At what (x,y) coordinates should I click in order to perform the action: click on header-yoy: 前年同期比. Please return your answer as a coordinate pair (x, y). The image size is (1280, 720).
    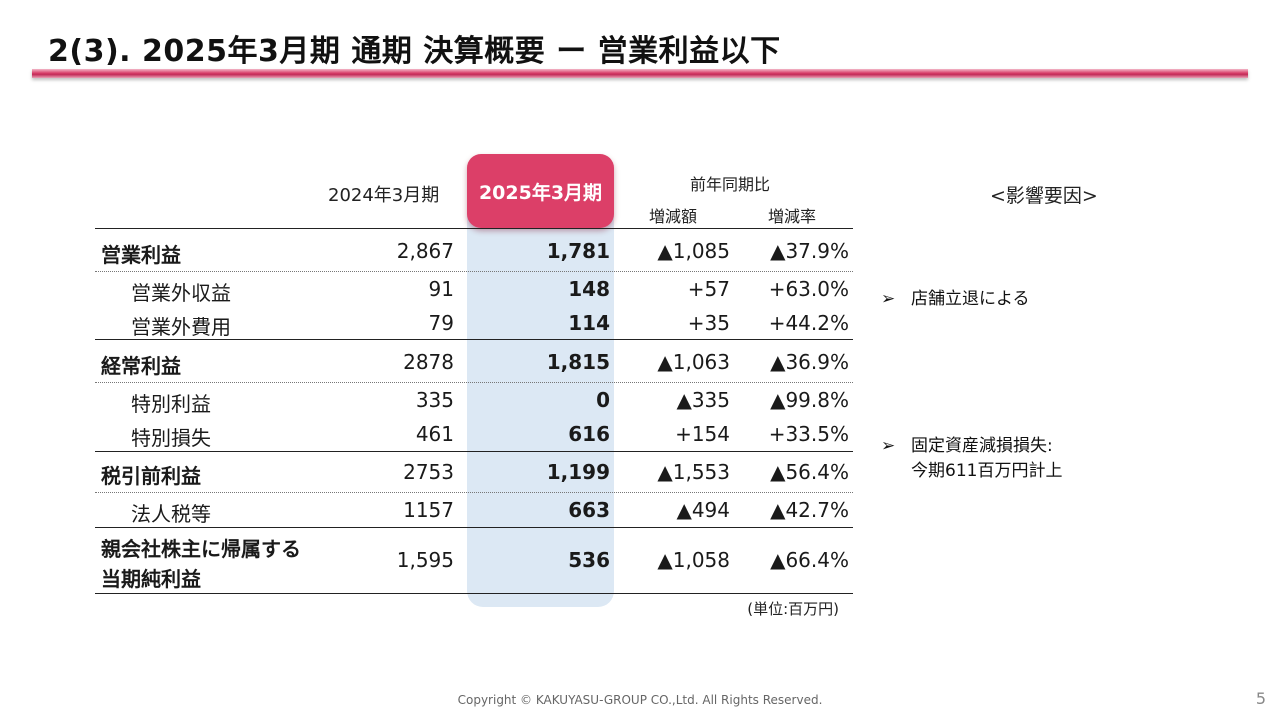
    Looking at the image, I should click on (730, 184).